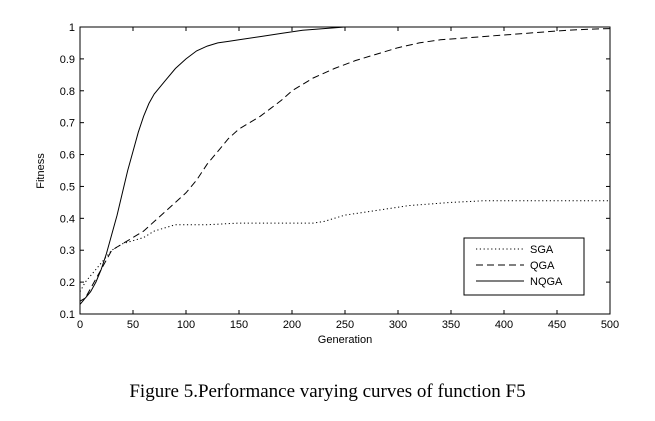  What do you see at coordinates (398, 325) in the screenshot?
I see `x-tick-label: 300` at bounding box center [398, 325].